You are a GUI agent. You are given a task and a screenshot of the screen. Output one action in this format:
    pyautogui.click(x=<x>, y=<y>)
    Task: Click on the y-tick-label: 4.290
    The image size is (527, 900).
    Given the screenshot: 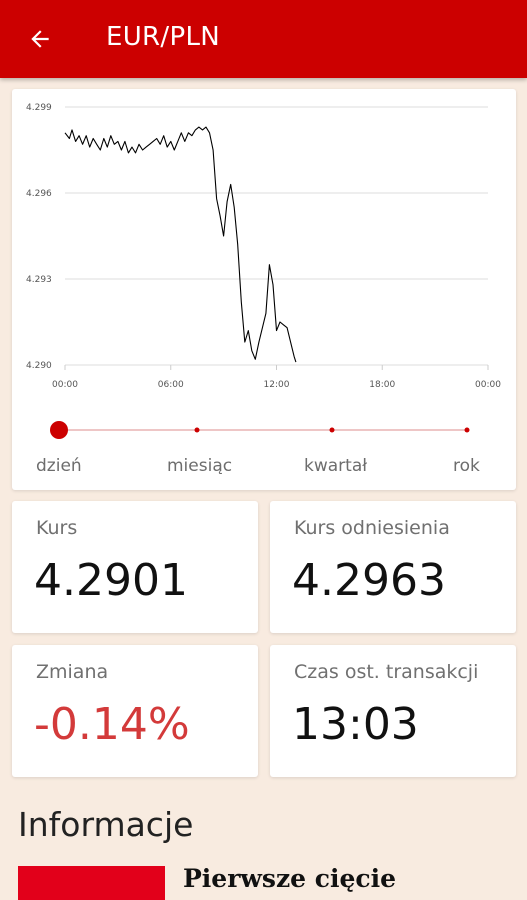 What is the action you would take?
    pyautogui.click(x=39, y=366)
    